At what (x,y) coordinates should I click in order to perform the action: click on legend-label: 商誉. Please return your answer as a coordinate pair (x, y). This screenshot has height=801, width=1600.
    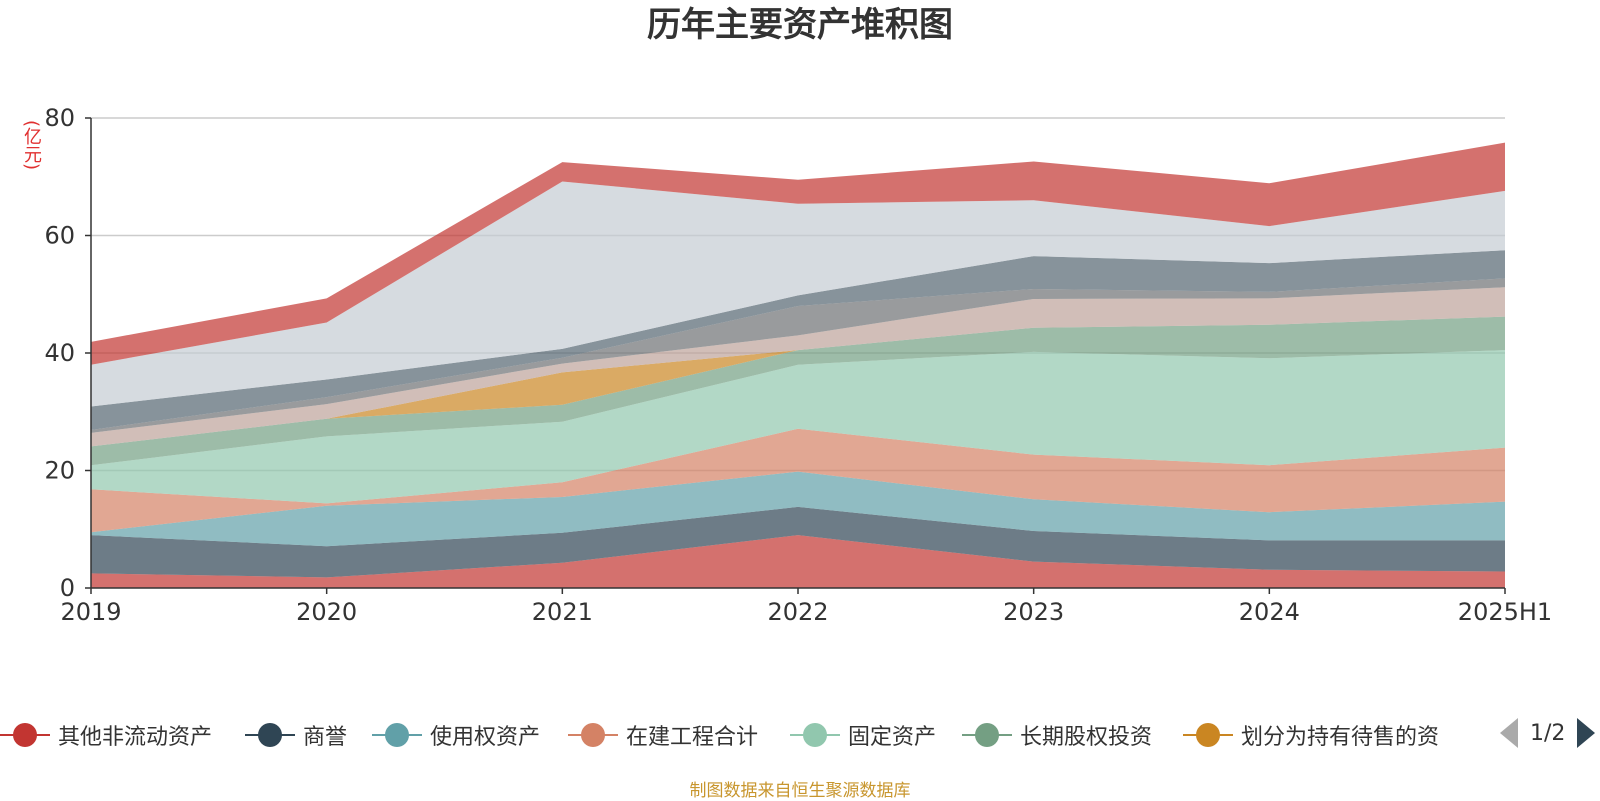
    Looking at the image, I should click on (325, 737).